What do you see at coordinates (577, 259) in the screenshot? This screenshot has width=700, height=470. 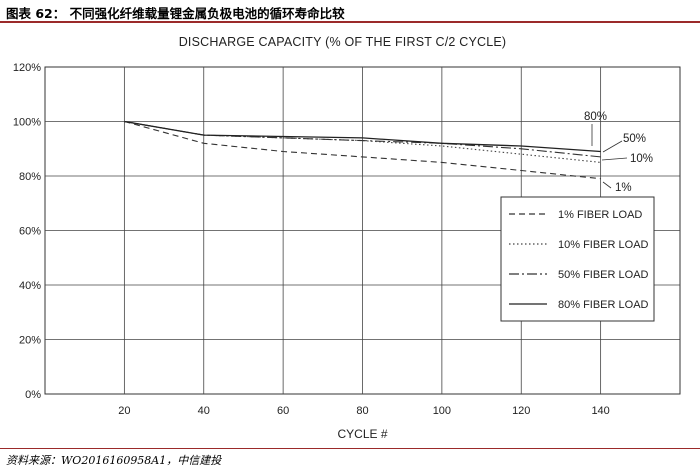 I see `legend-box` at bounding box center [577, 259].